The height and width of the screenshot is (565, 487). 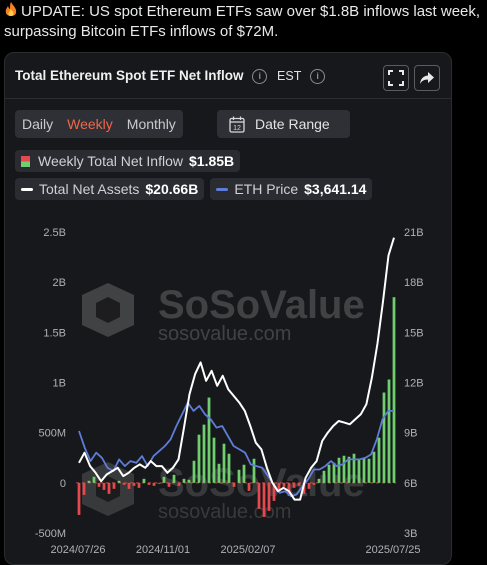 I want to click on legend-eth-value: $3,641.14, so click(x=335, y=189).